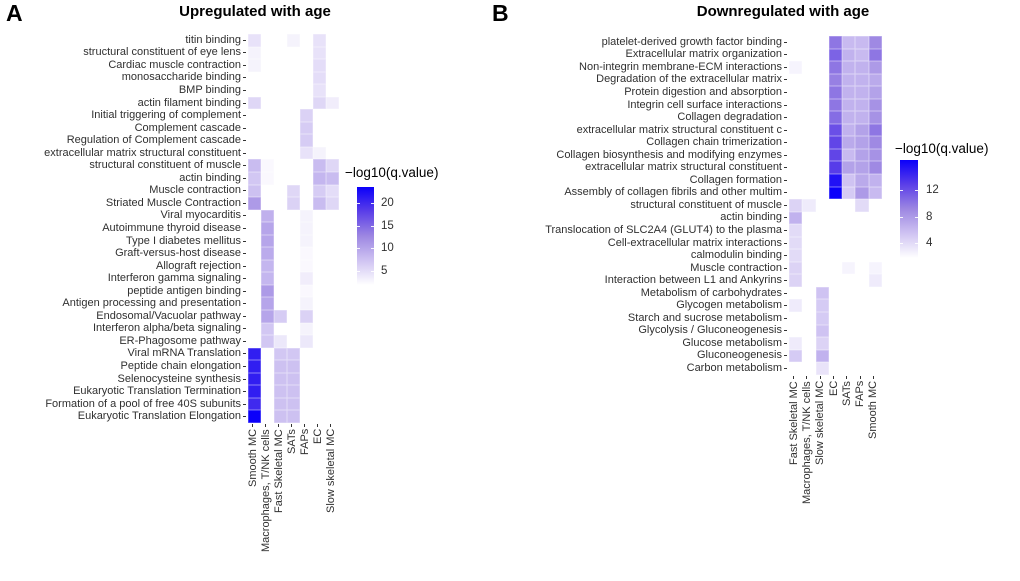 The image size is (1020, 581). Describe the element at coordinates (184, 353) in the screenshot. I see `row-label: Viral mRNA Translation` at that location.